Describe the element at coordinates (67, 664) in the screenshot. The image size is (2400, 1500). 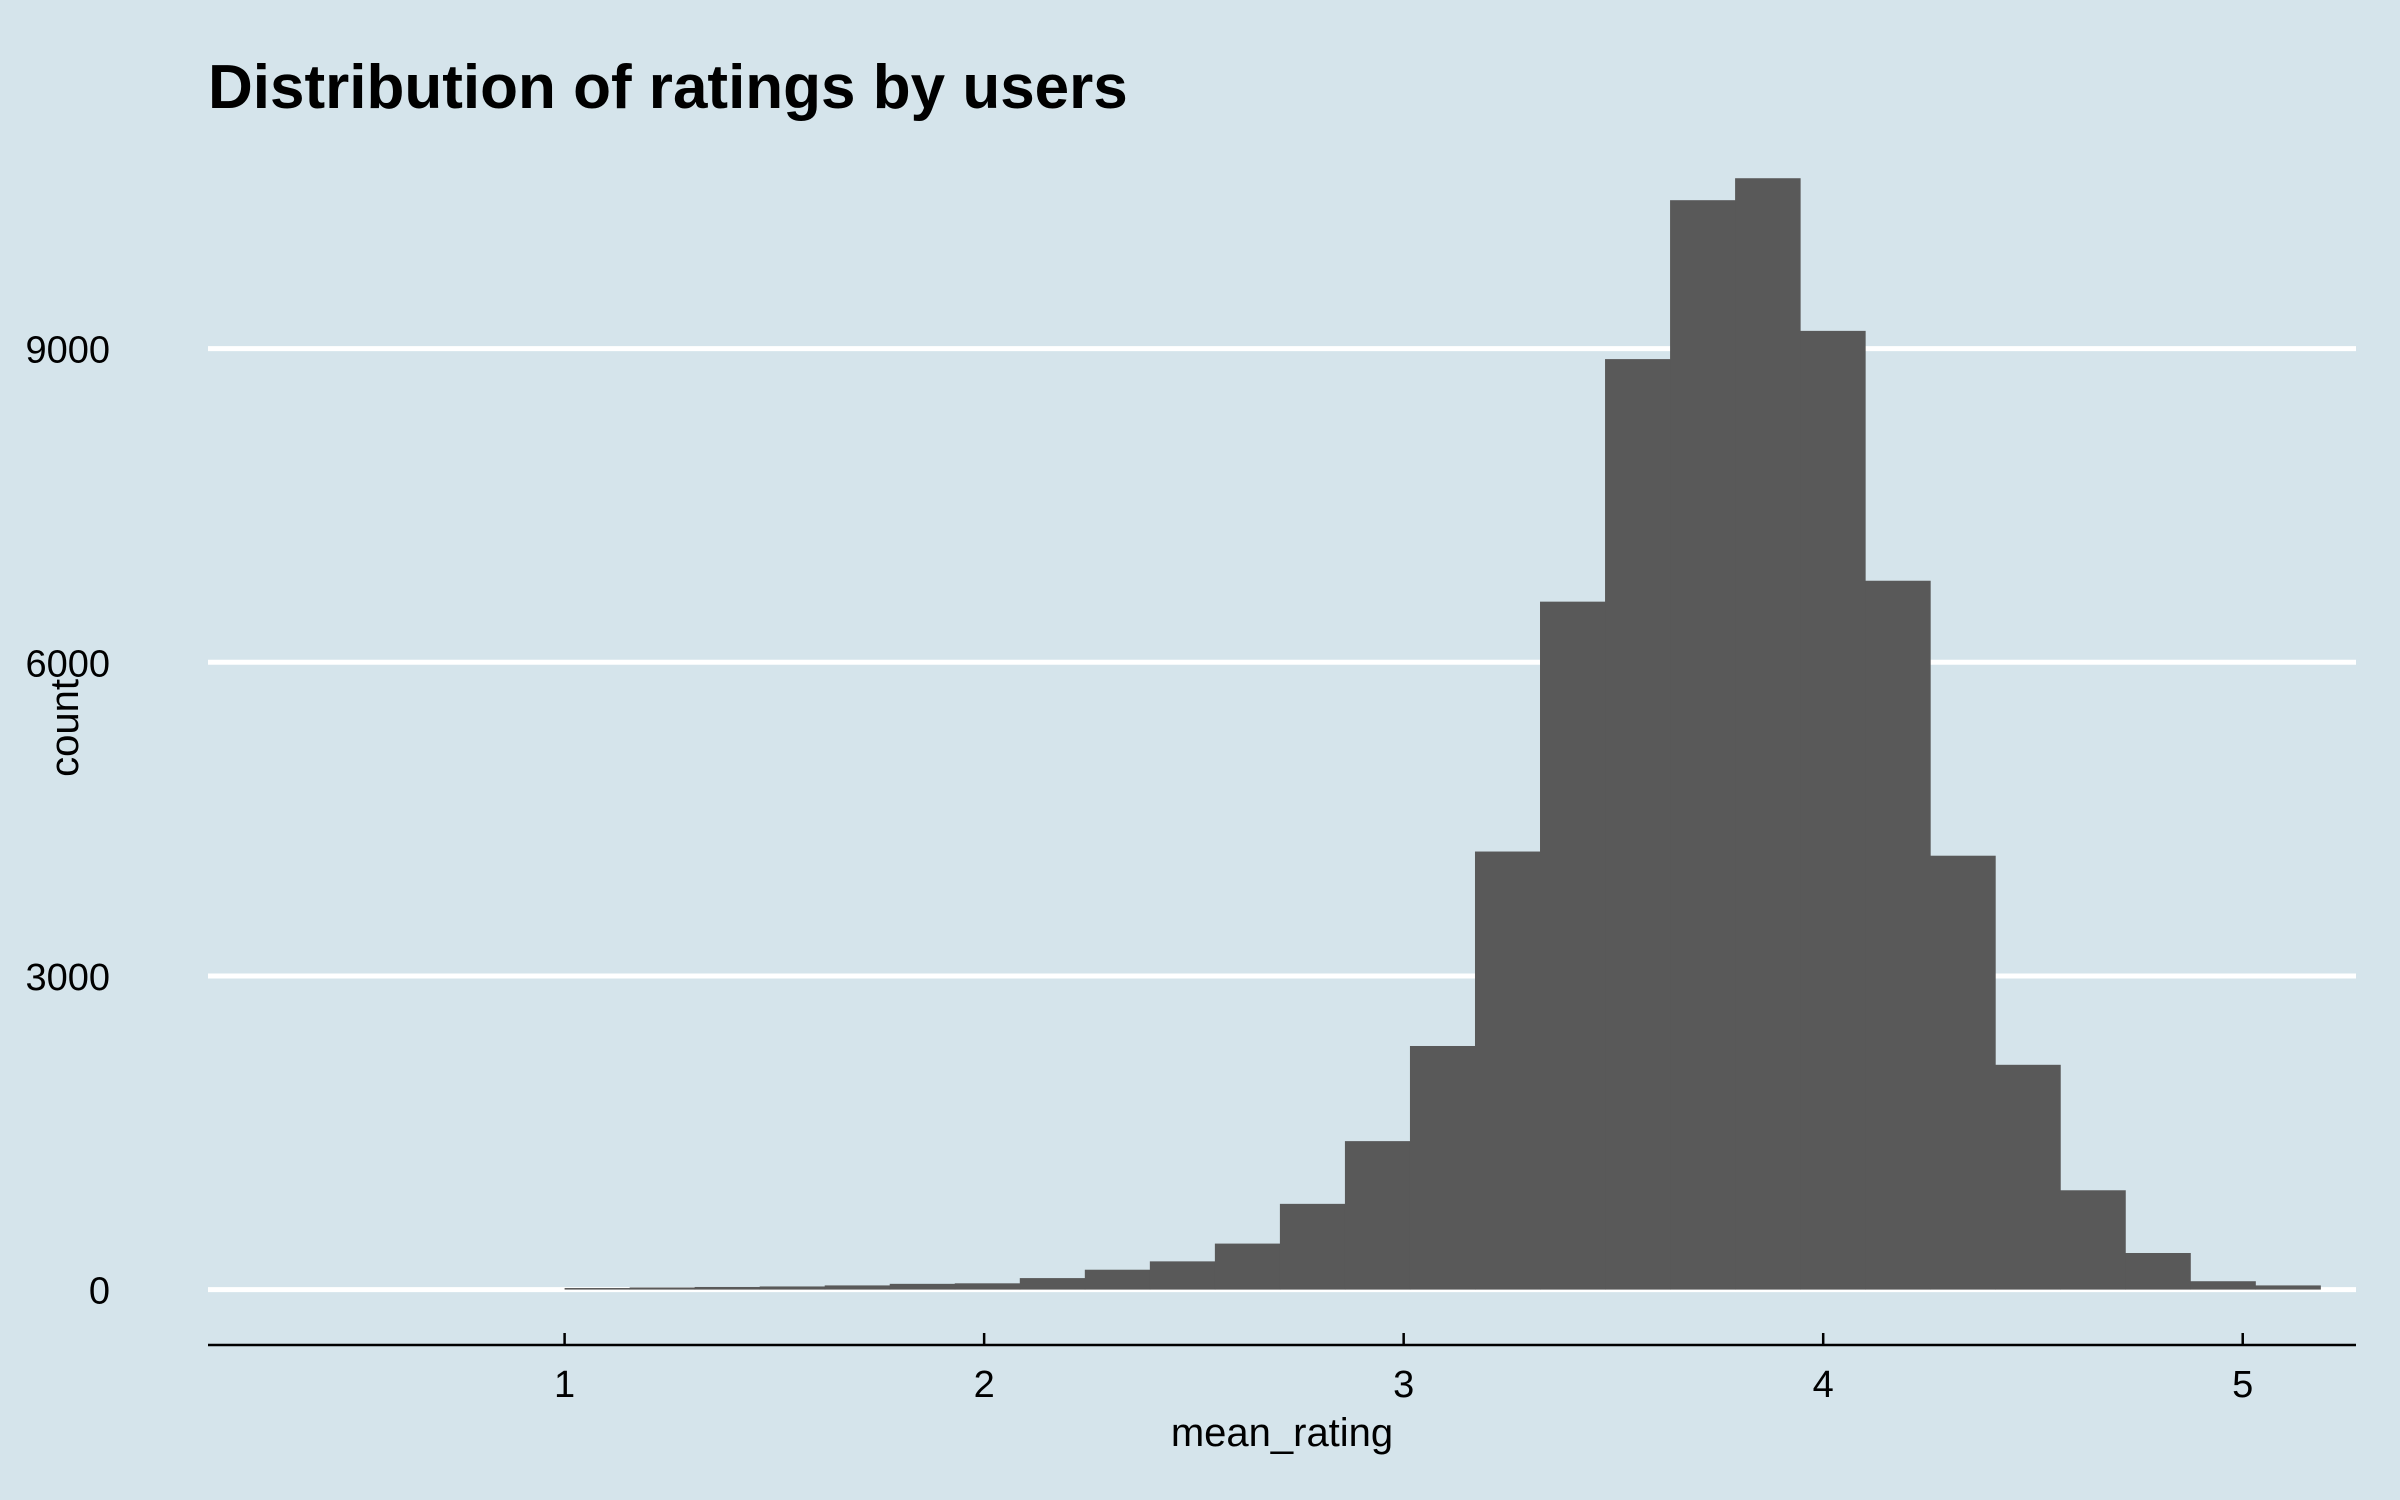
I see `y-tick-label: 6000` at that location.